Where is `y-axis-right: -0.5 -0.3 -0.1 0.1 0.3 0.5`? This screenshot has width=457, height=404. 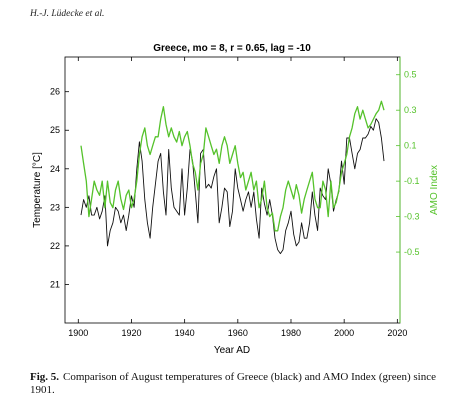
y-axis-right: -0.5 -0.3 -0.1 0.1 0.3 0.5 is located at coordinates (408, 190).